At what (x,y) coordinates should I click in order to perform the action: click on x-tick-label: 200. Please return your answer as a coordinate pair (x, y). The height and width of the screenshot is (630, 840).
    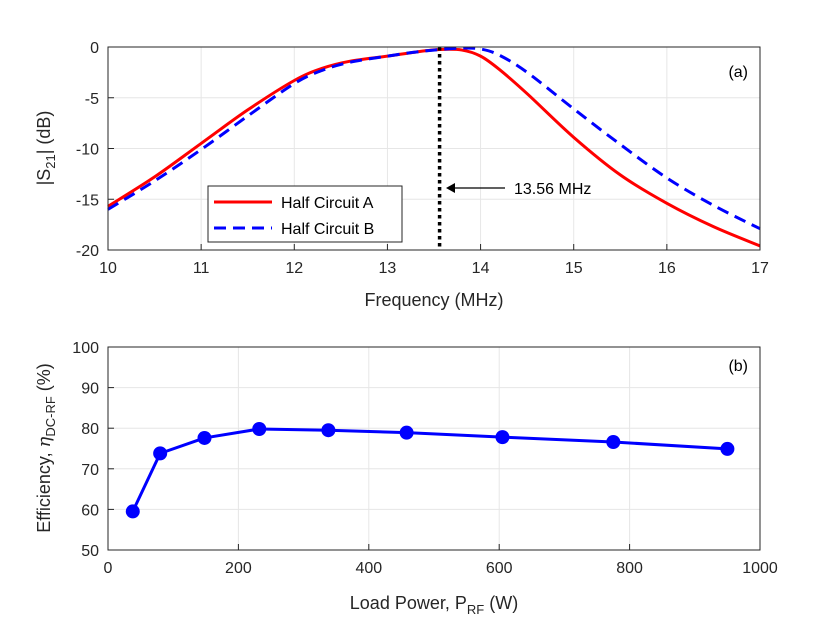
    Looking at the image, I should click on (238, 568).